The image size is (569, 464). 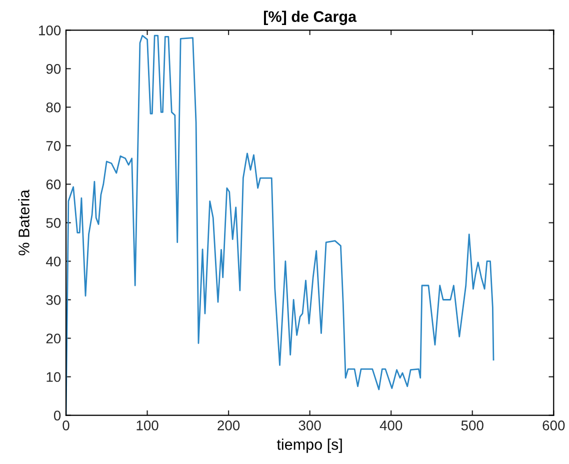 What do you see at coordinates (50, 30) in the screenshot?
I see `y-tick-label: 100` at bounding box center [50, 30].